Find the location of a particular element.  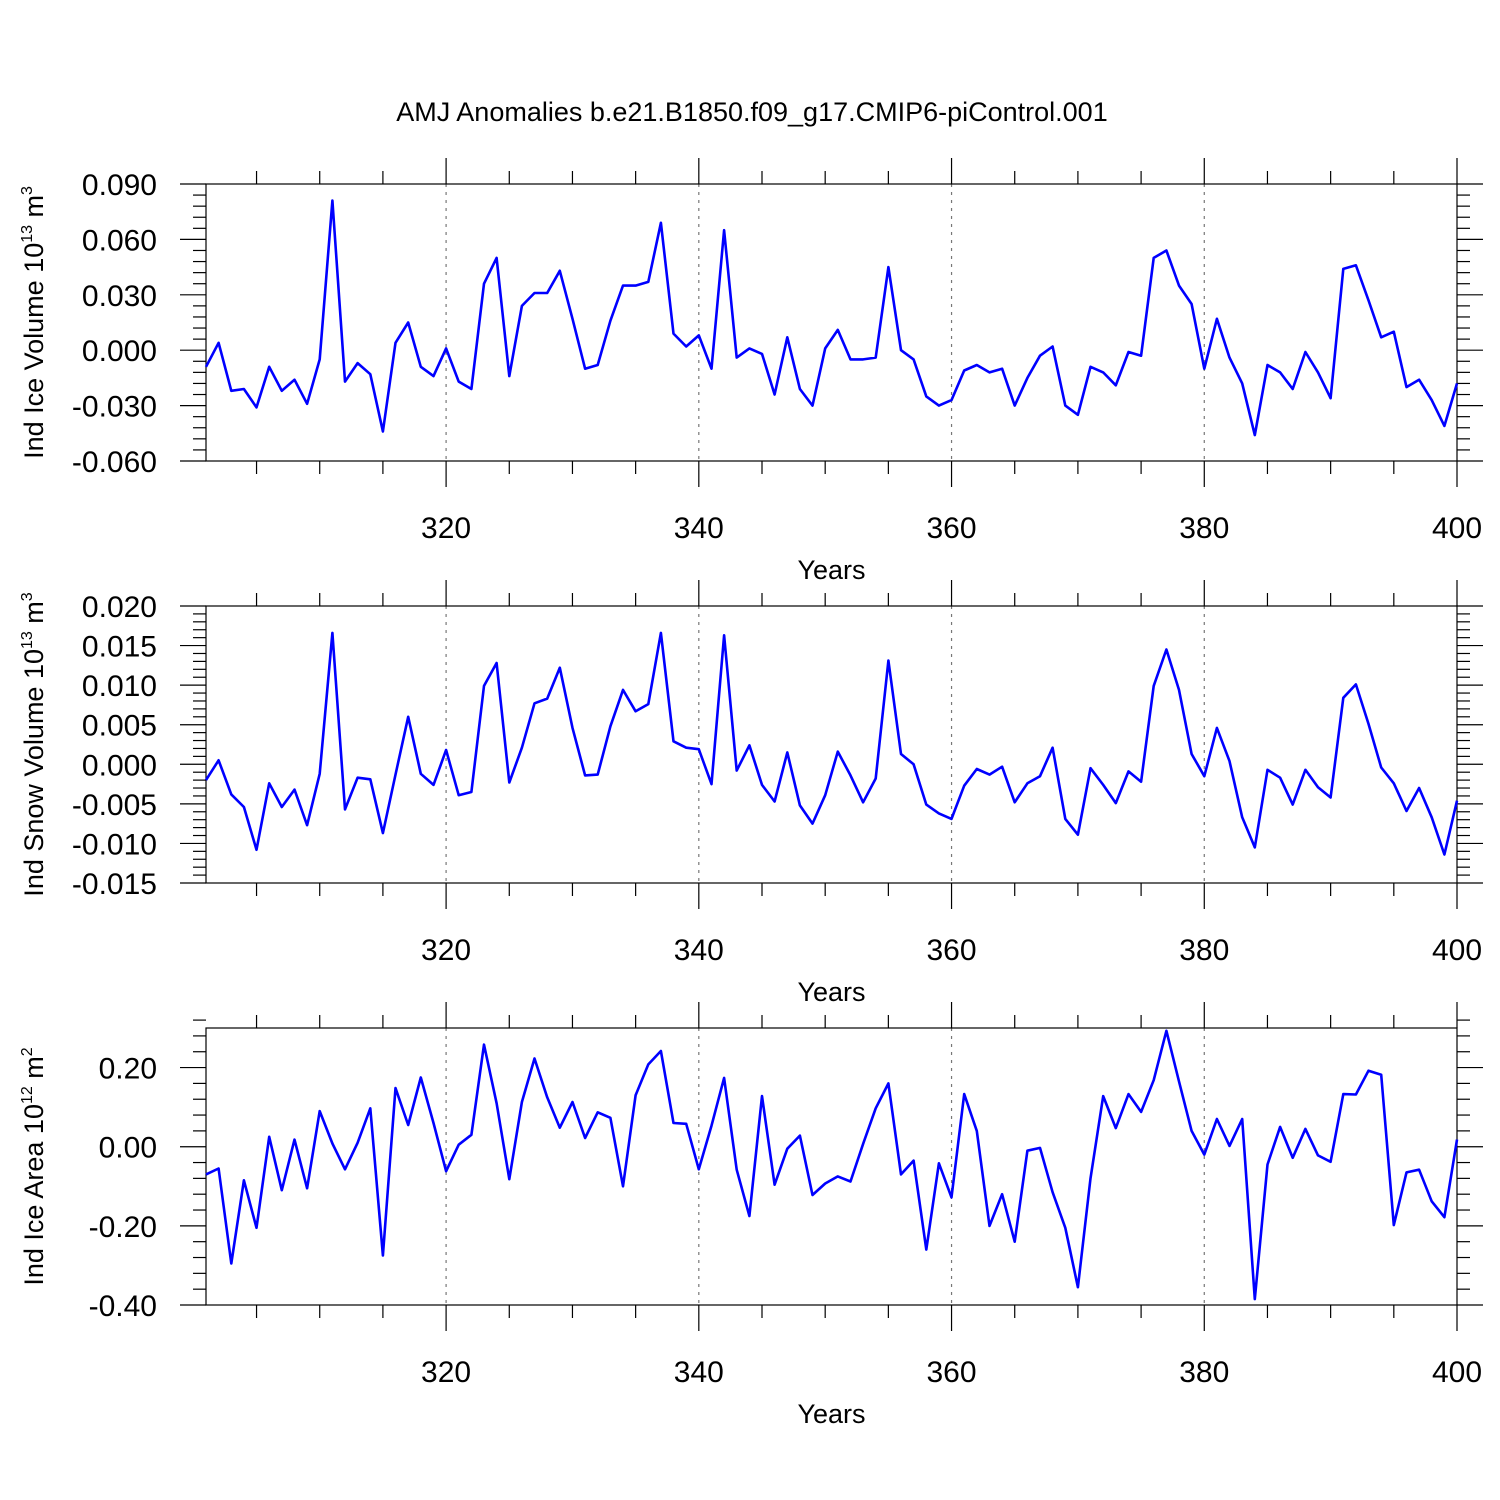

y-axis-label: Ind Ice Area 1012 m2 is located at coordinates (34, 1166).